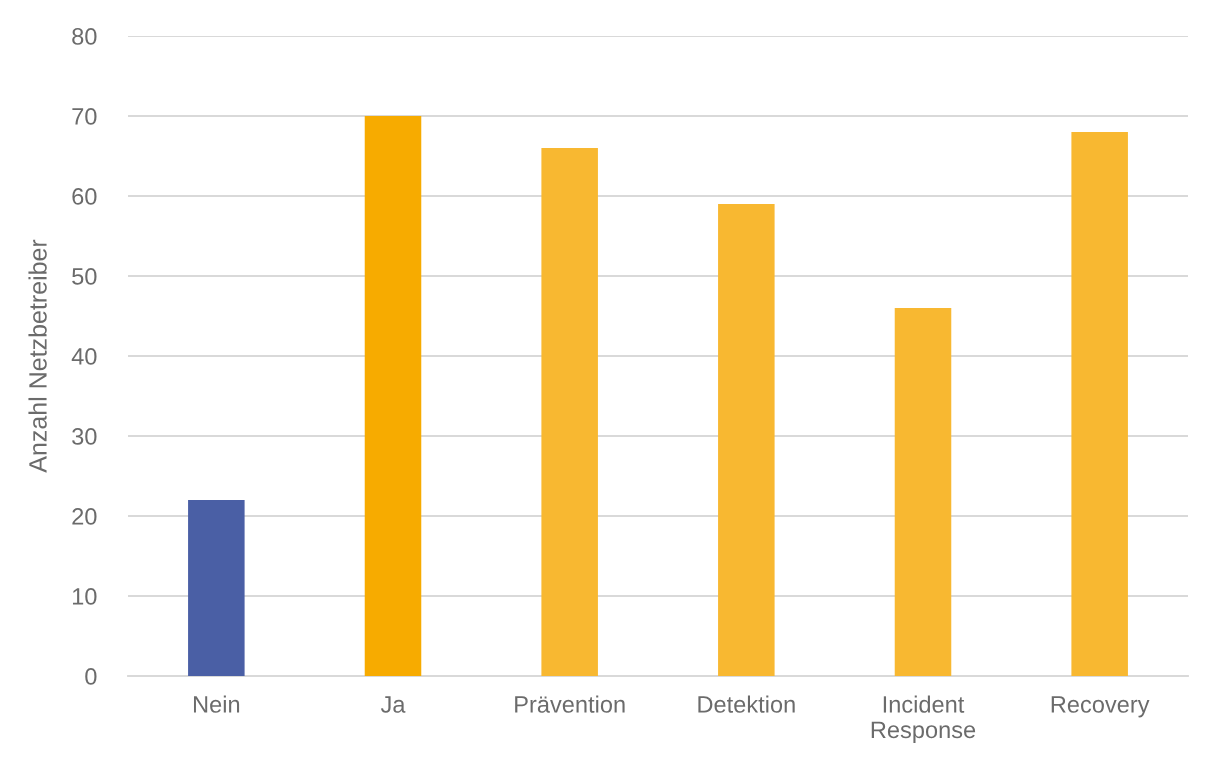 Image resolution: width=1216 pixels, height=758 pixels. I want to click on x-tick-label: Incident Response, so click(923, 719).